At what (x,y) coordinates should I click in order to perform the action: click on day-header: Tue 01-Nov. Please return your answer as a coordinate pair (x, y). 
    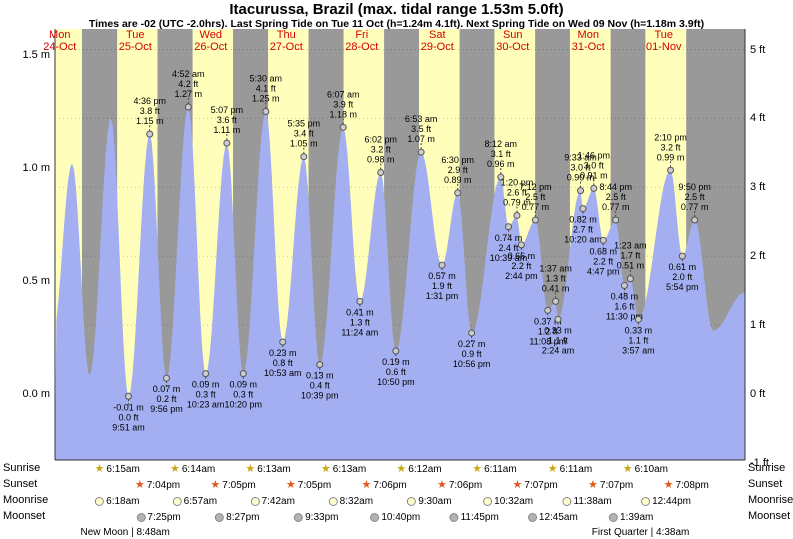
    Looking at the image, I should click on (664, 41).